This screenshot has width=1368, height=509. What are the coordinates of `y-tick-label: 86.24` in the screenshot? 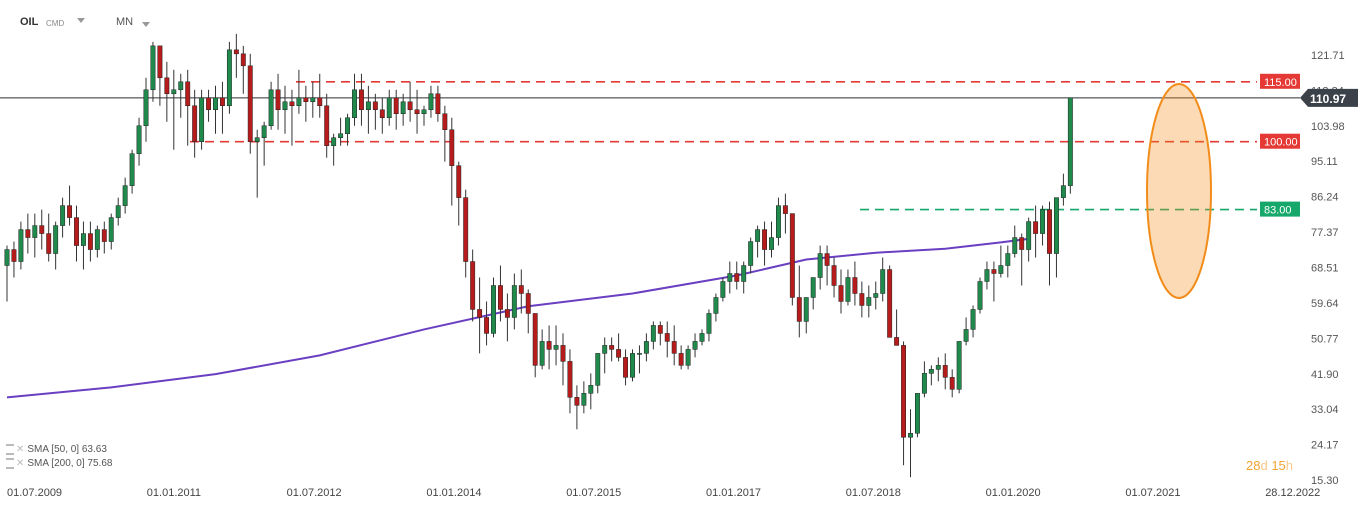 It's located at (1325, 198).